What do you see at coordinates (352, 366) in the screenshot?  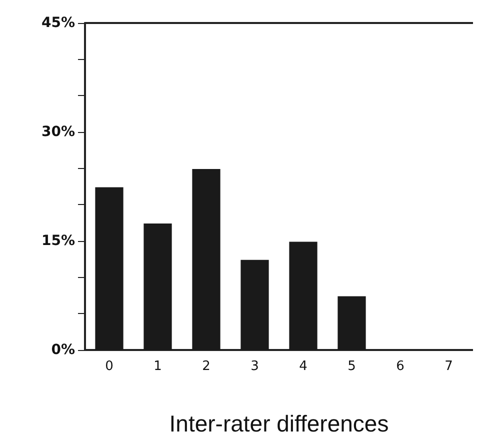 I see `x-tick-label: 5` at bounding box center [352, 366].